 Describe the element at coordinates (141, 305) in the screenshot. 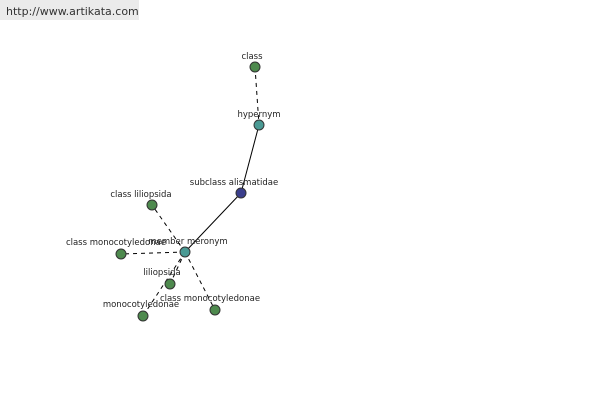

I see `node-label: monocotyledonae` at that location.